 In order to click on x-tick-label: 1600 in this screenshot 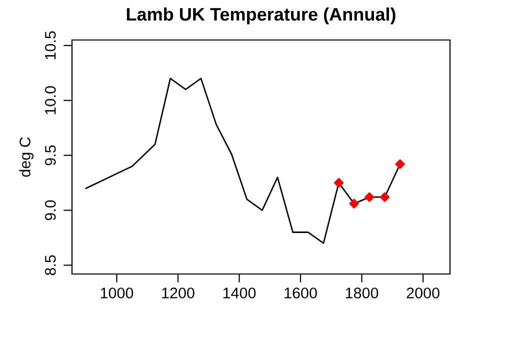, I will do `click(300, 293)`.